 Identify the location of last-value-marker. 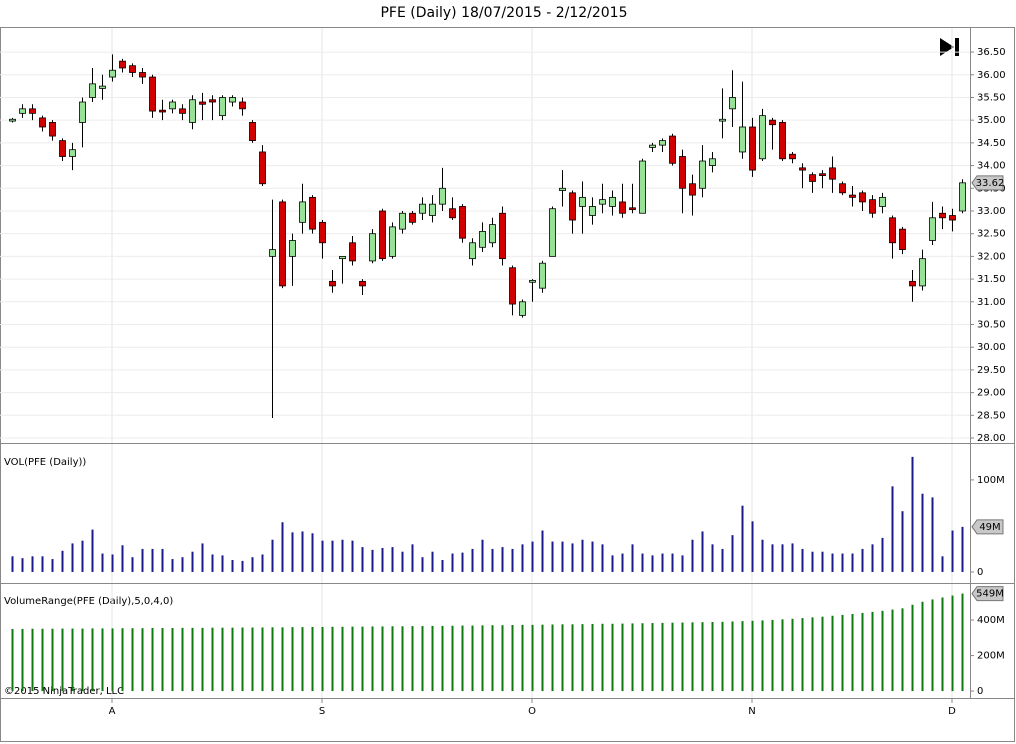
(987, 183).